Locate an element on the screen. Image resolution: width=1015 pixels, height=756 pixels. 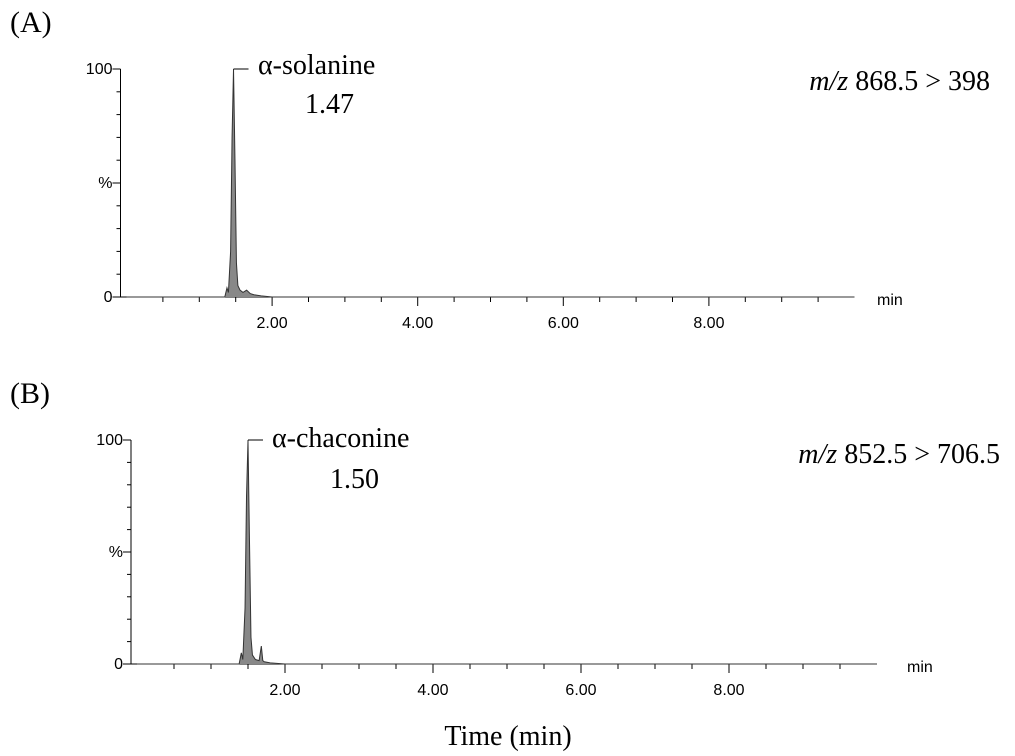
mz-annotation: m/z 868.5 > 398 is located at coordinates (899, 81).